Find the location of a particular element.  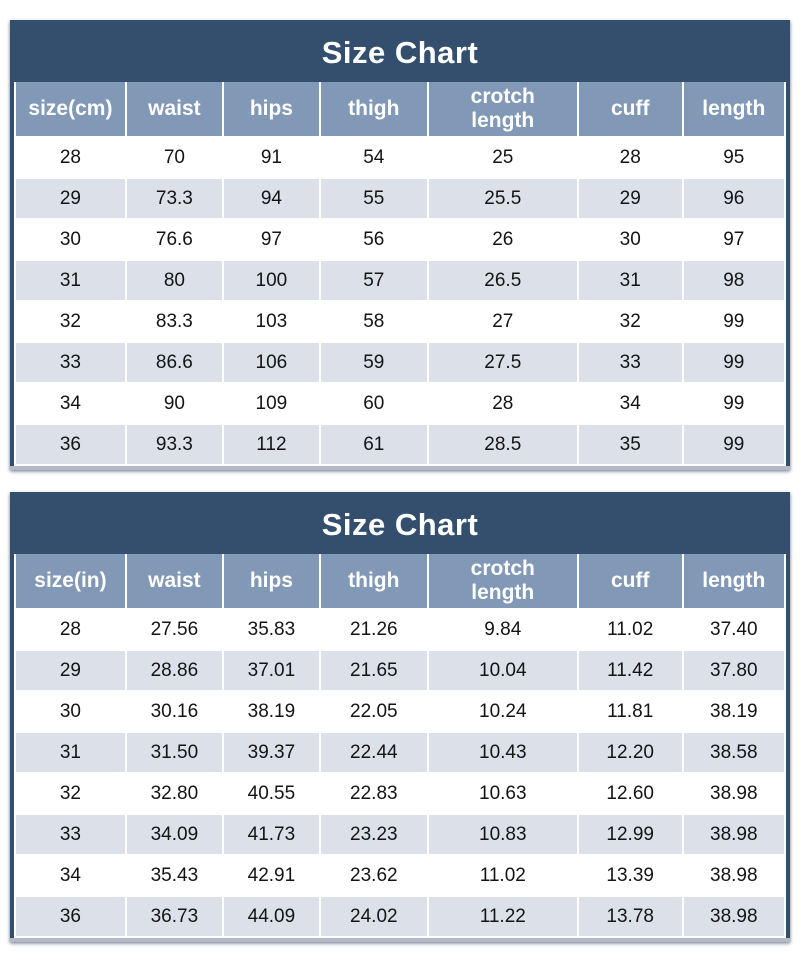

column-header-label: length is located at coordinates (734, 580).